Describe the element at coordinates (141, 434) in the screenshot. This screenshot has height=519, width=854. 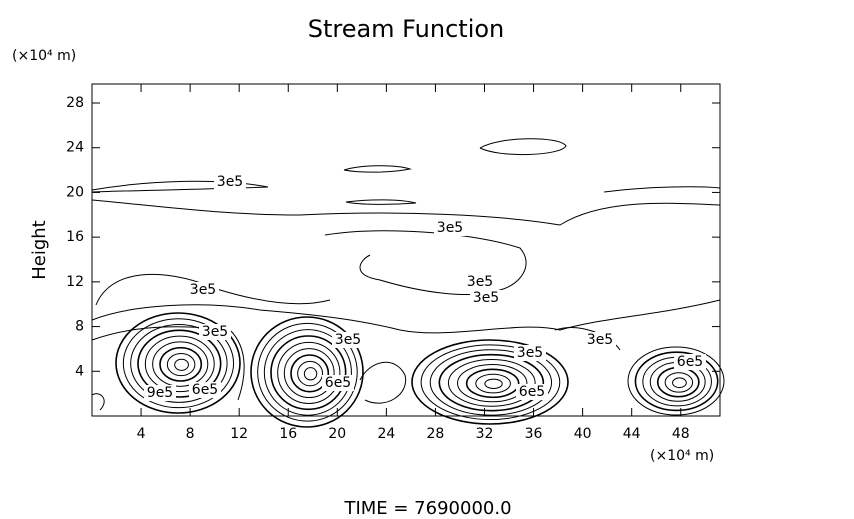
I see `x-tick-label: 4` at that location.